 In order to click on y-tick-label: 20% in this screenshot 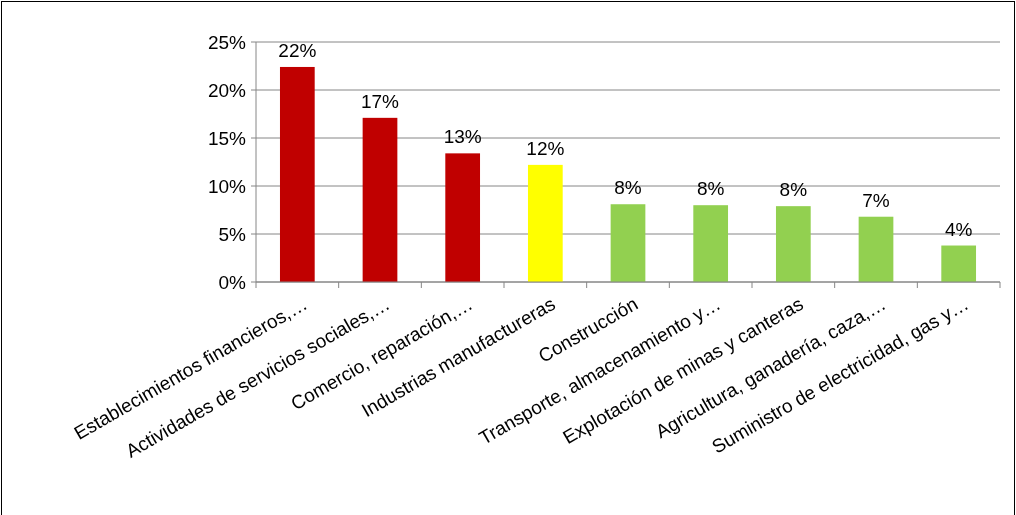, I will do `click(227, 90)`.